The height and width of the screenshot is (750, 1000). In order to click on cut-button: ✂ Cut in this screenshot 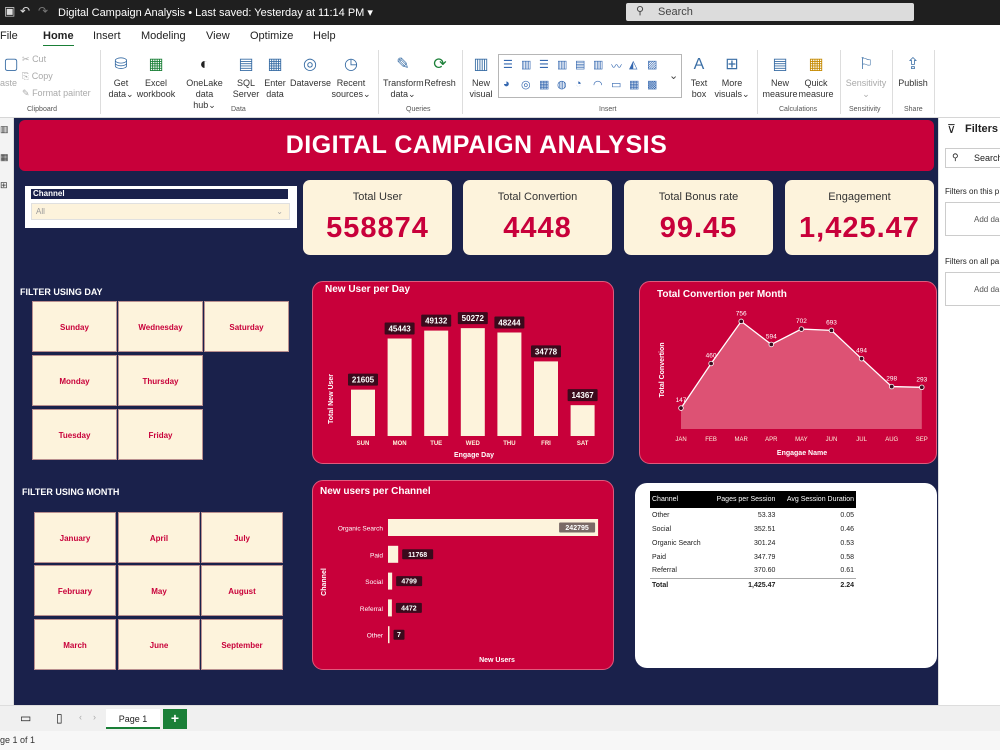, I will do `click(34, 59)`.